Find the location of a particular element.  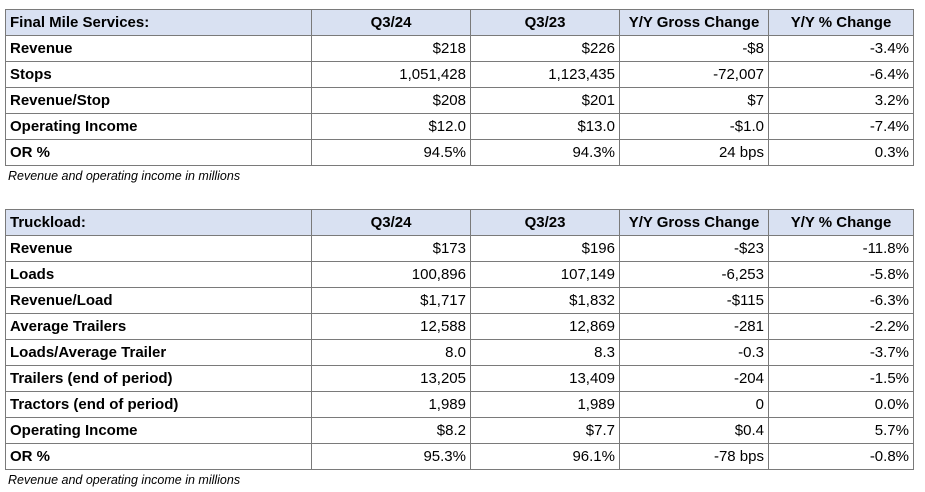

cell-pct-change: -3.4% is located at coordinates (841, 48).